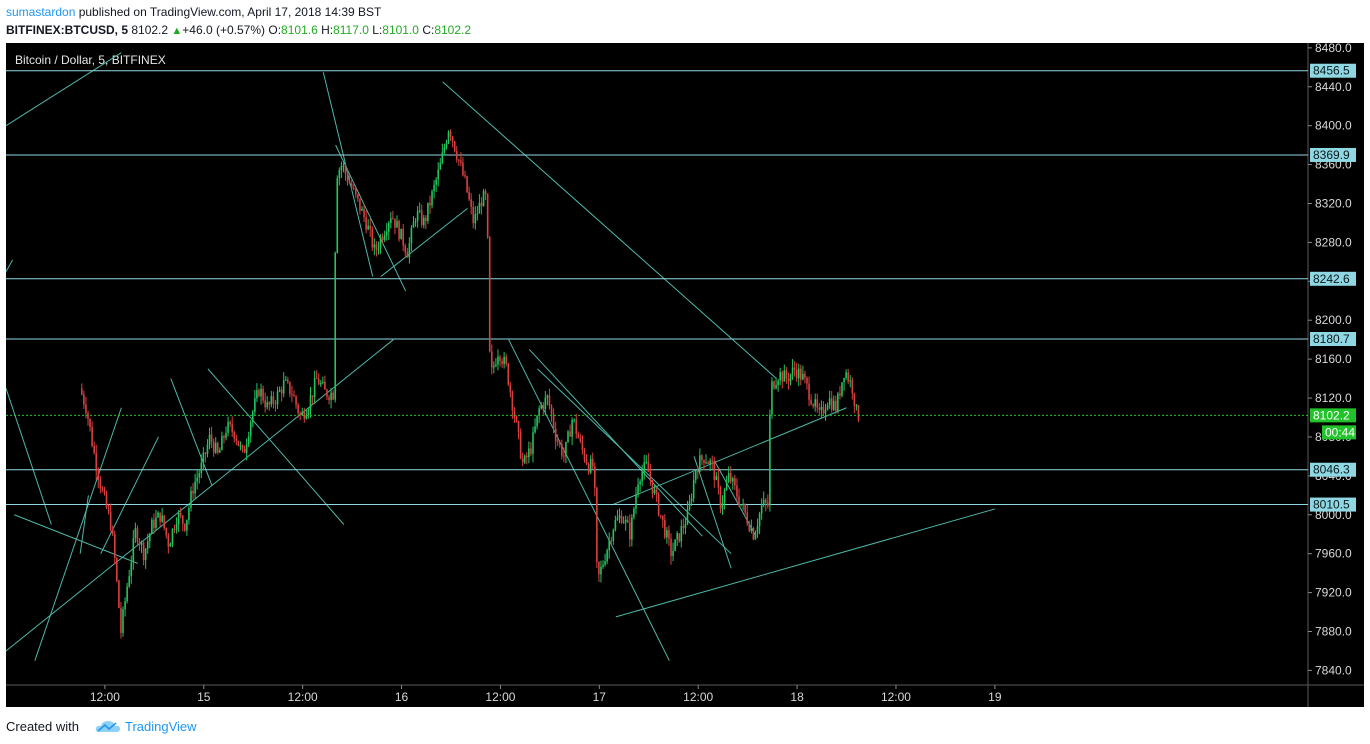  I want to click on x-tick-label: 12:00, so click(303, 697).